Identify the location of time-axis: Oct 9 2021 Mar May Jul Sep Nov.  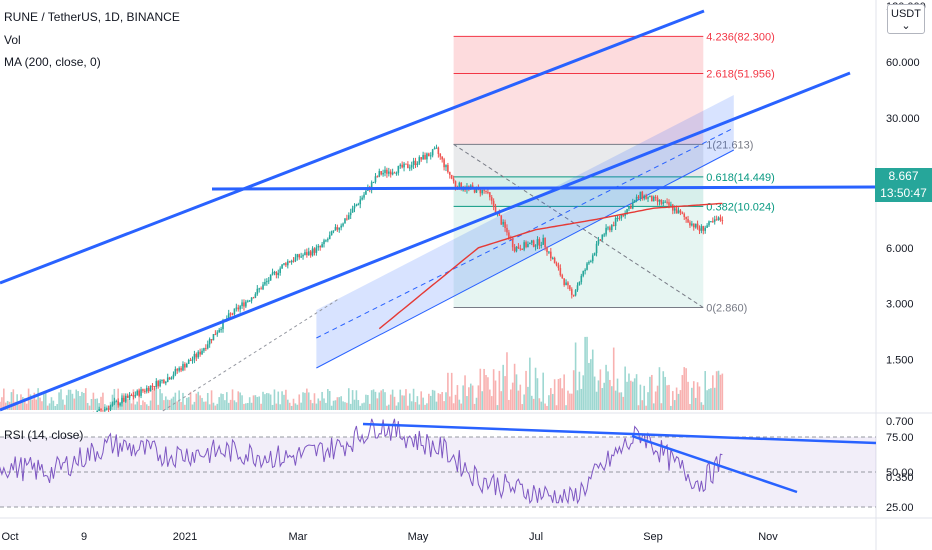
(389, 537).